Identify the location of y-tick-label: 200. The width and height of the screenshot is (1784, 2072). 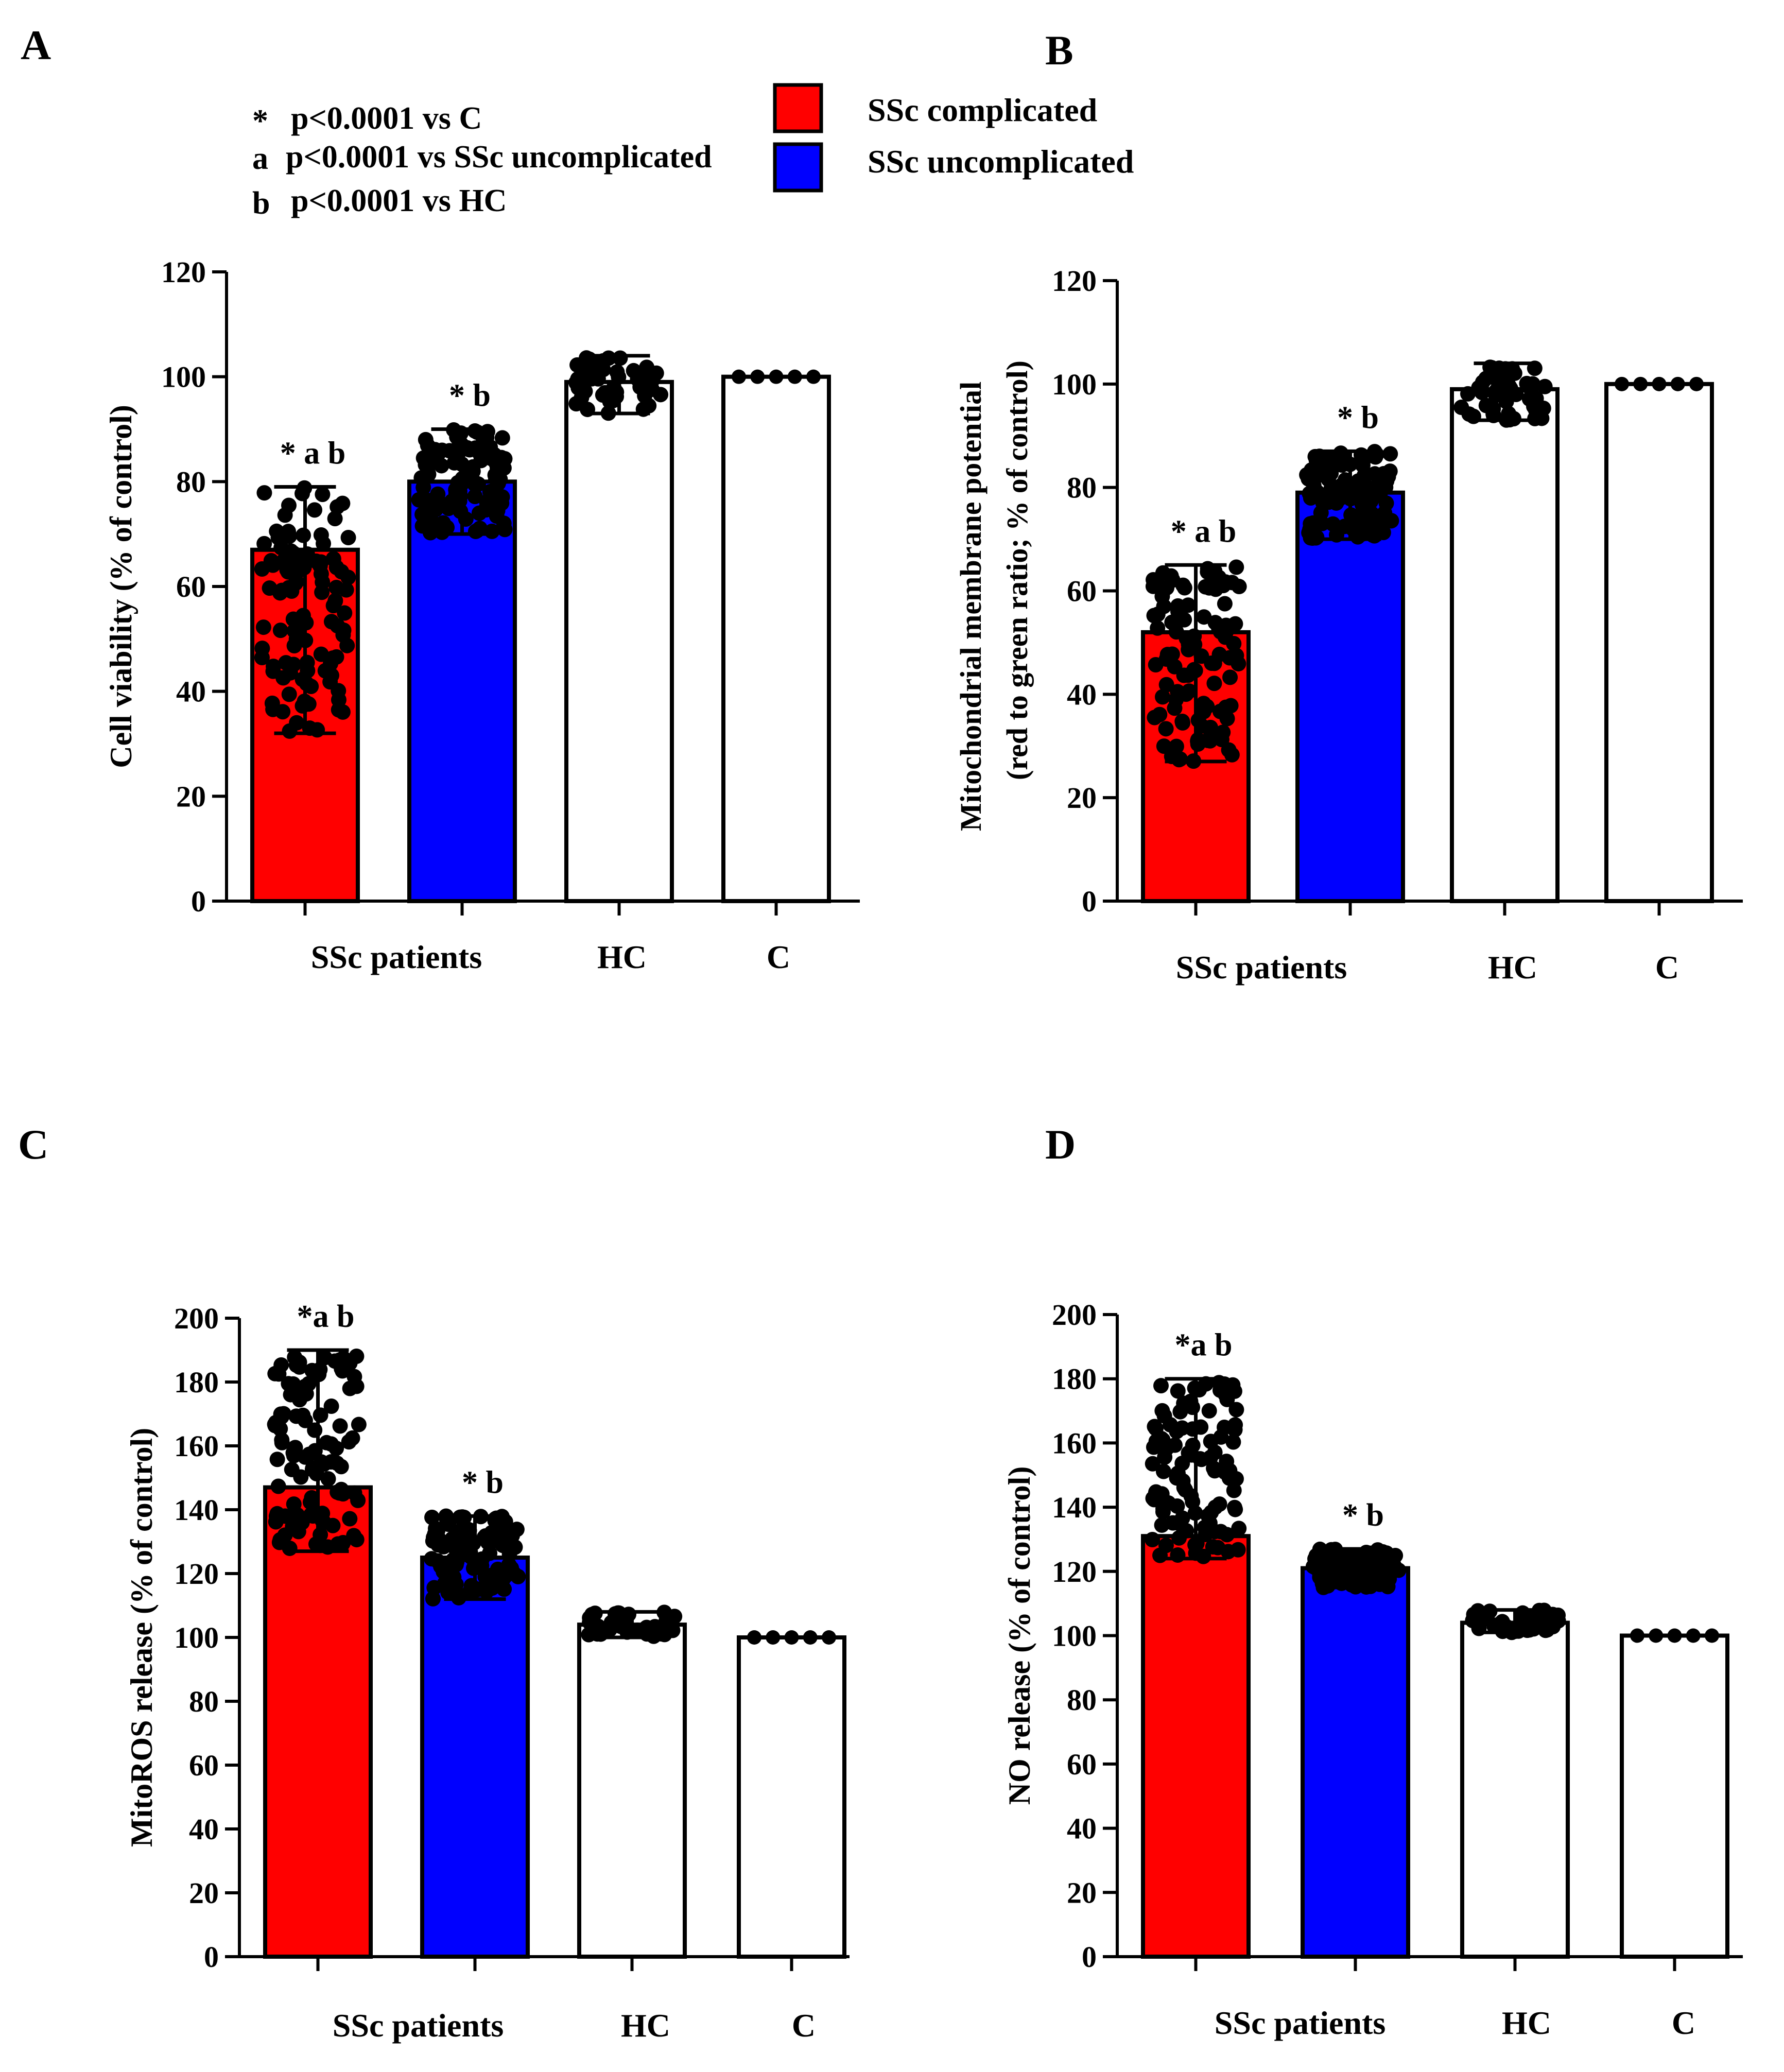
(1074, 1315).